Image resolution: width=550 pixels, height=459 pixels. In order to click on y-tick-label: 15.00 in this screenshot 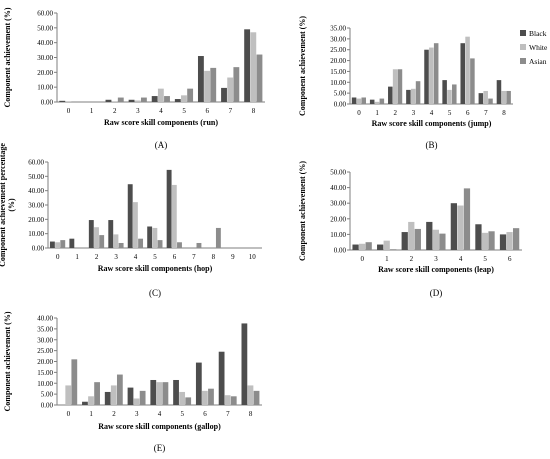, I will do `click(338, 72)`.